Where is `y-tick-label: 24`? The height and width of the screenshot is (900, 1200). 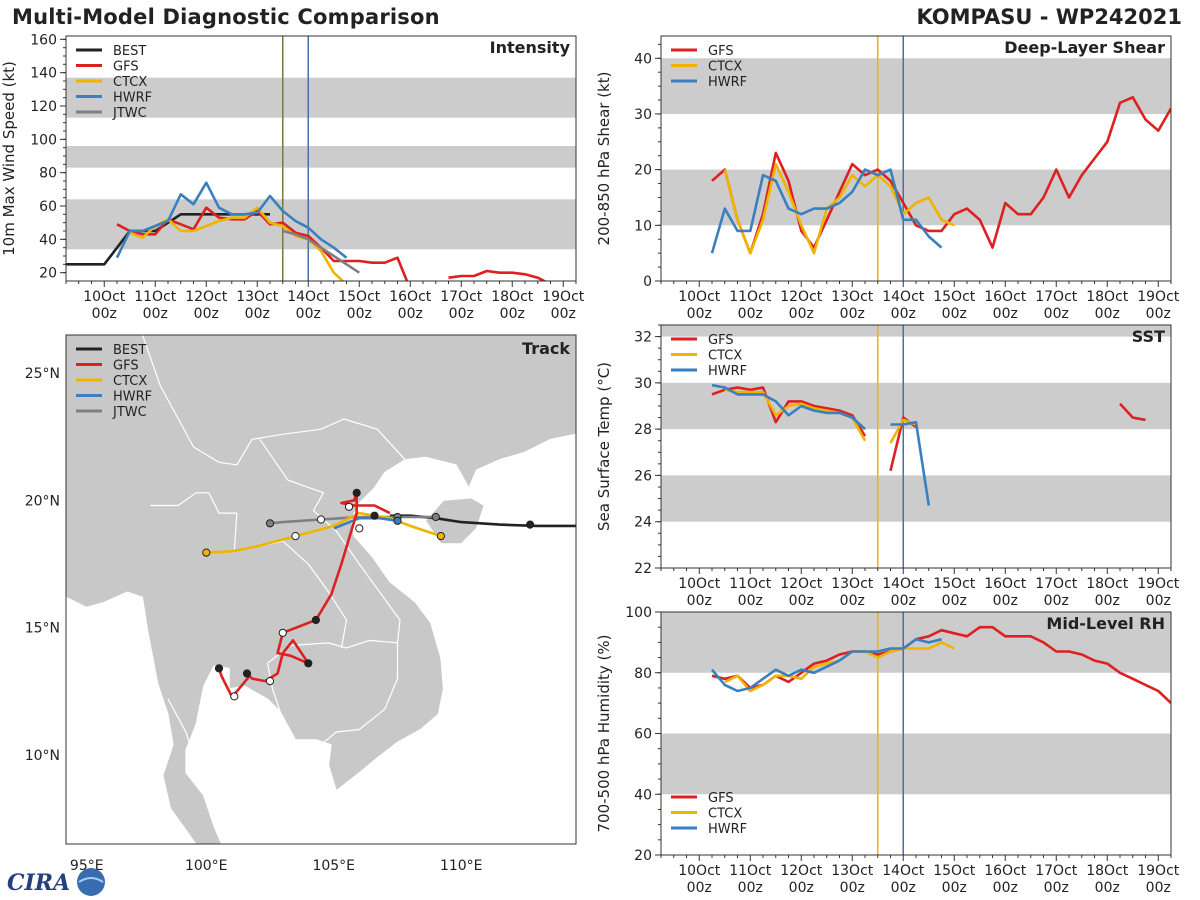 y-tick-label: 24 is located at coordinates (643, 523).